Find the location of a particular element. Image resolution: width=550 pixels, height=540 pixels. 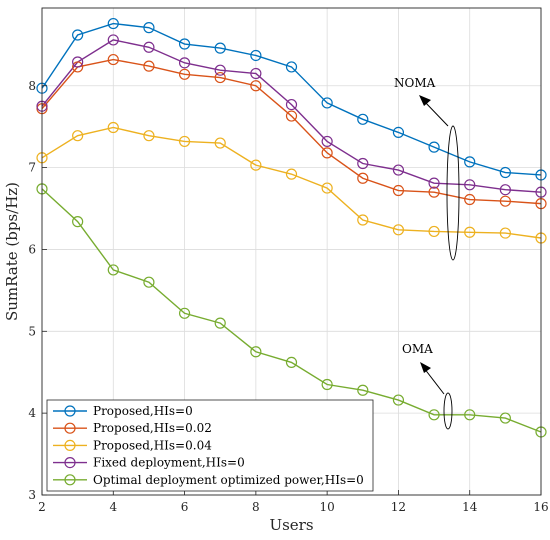

oma-arrow-head is located at coordinates (425, 367).